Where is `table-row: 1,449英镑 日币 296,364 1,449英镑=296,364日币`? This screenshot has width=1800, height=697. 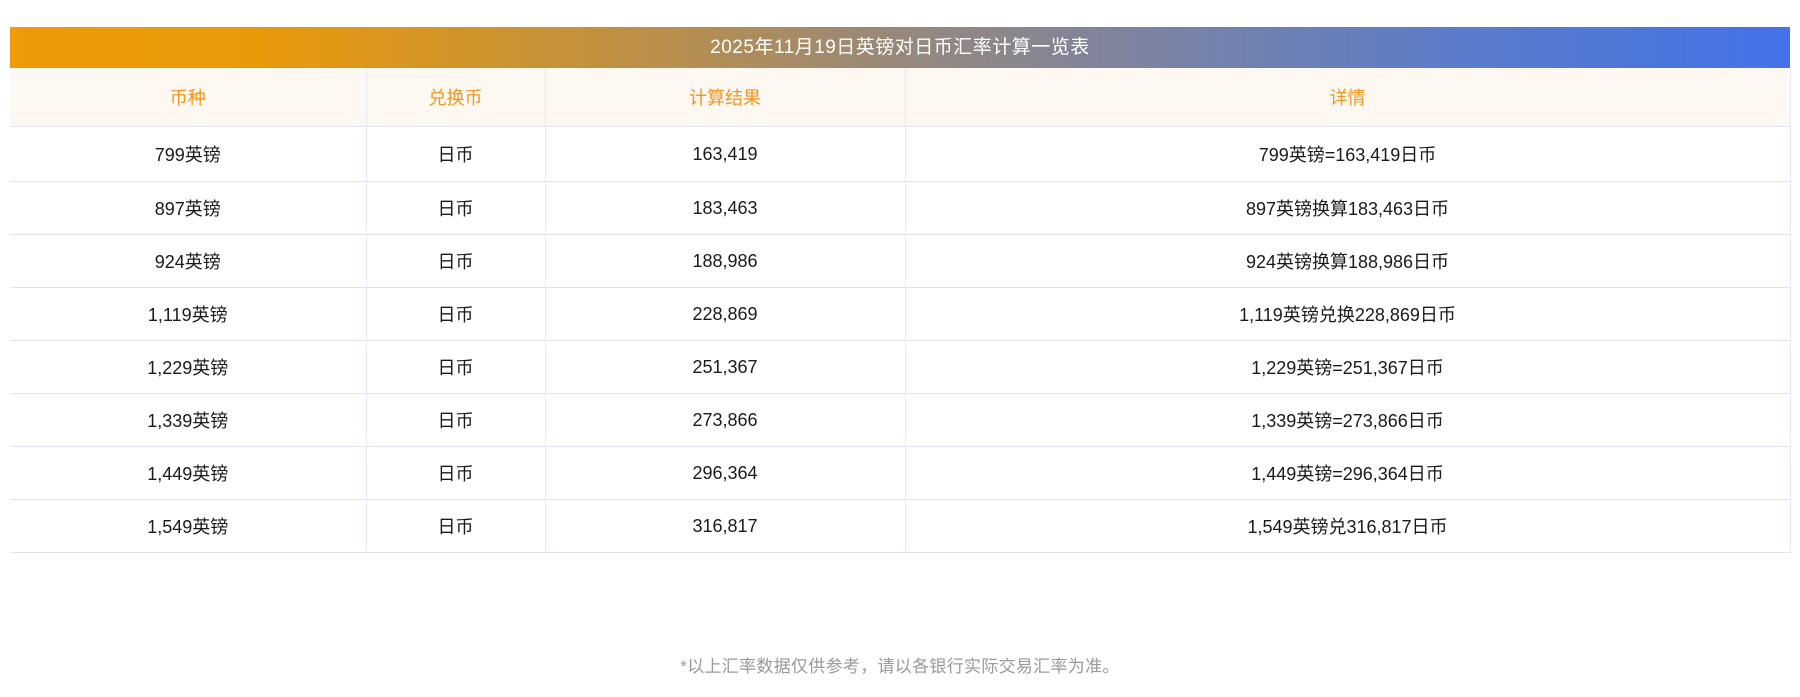 table-row: 1,449英镑 日币 296,364 1,449英镑=296,364日币 is located at coordinates (900, 473).